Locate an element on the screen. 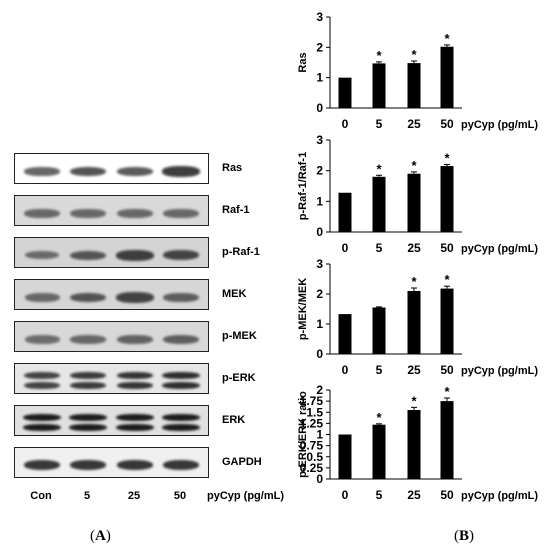  blot-row-p-erk is located at coordinates (111, 378).